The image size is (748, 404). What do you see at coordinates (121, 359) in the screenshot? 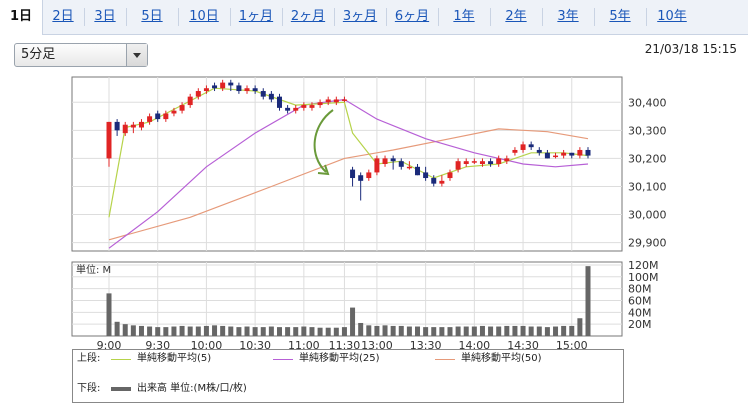
I see `legend-ma5-swatch` at bounding box center [121, 359].